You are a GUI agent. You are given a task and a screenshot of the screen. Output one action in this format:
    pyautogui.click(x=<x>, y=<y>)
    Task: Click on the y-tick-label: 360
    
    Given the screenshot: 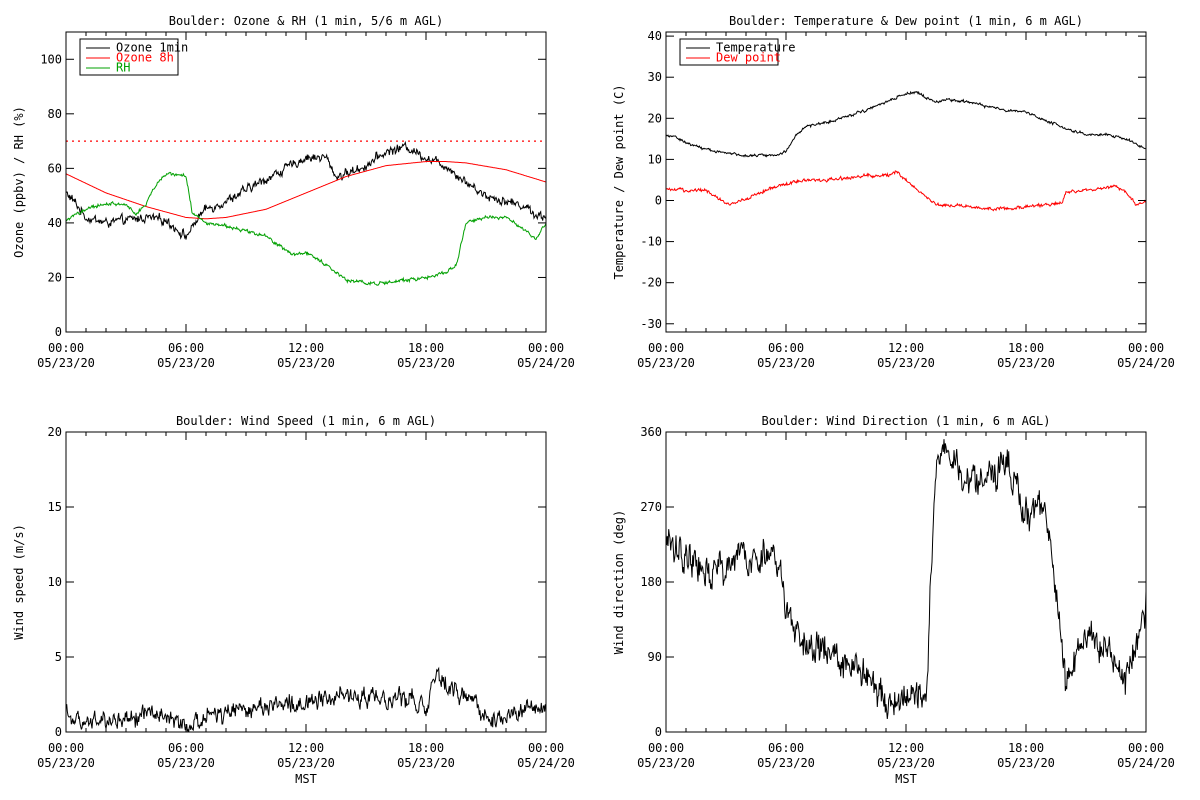 What is the action you would take?
    pyautogui.click(x=651, y=432)
    